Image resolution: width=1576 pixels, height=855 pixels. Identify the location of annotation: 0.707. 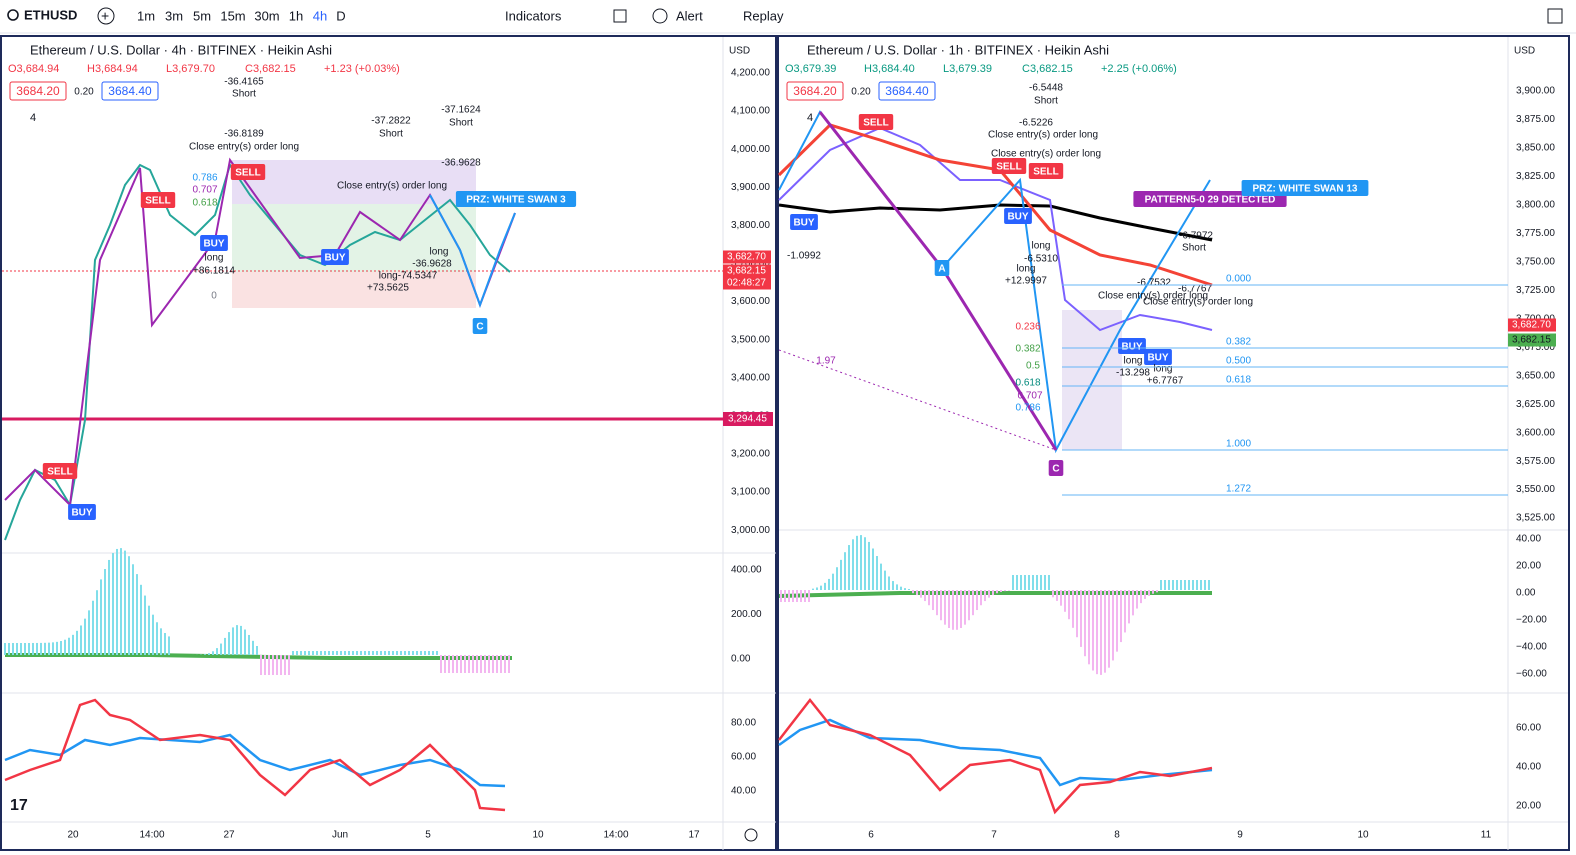
(1029, 396).